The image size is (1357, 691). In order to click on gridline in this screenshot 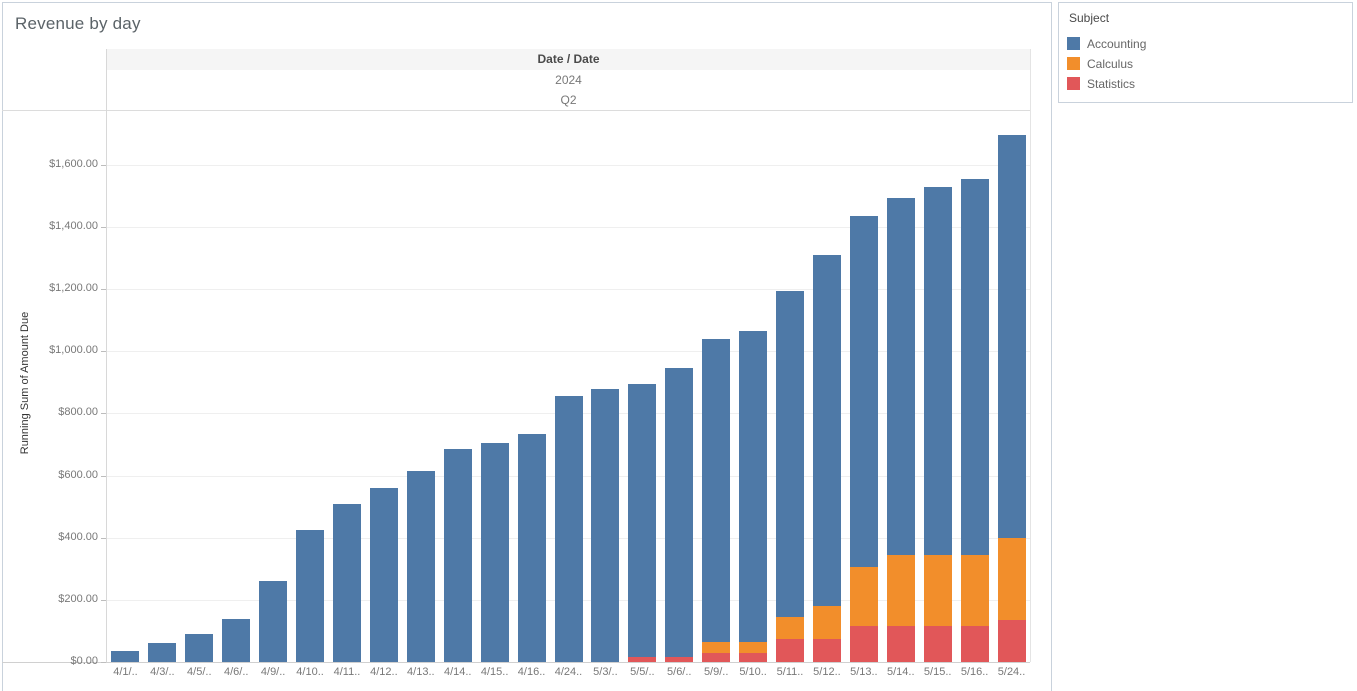, I will do `click(568, 290)`.